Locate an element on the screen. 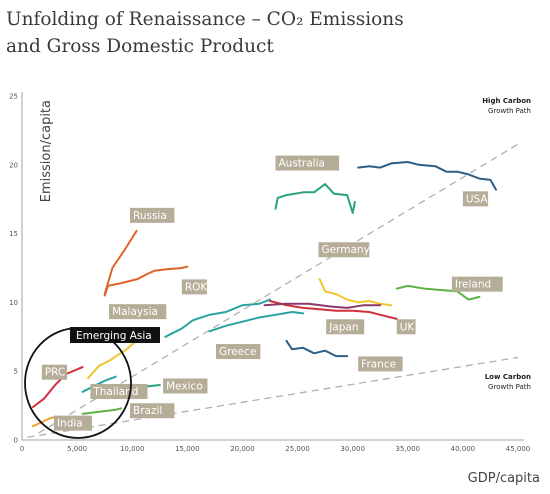 This screenshot has height=494, width=550. country-label: Greece is located at coordinates (238, 352).